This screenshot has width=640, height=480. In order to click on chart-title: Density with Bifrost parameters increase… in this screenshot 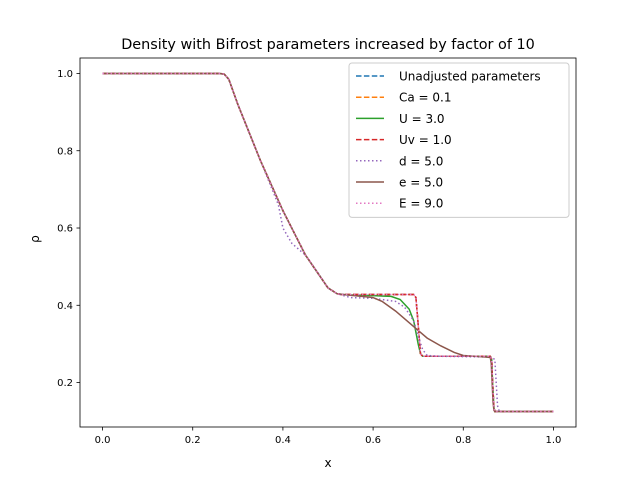, I will do `click(328, 45)`.